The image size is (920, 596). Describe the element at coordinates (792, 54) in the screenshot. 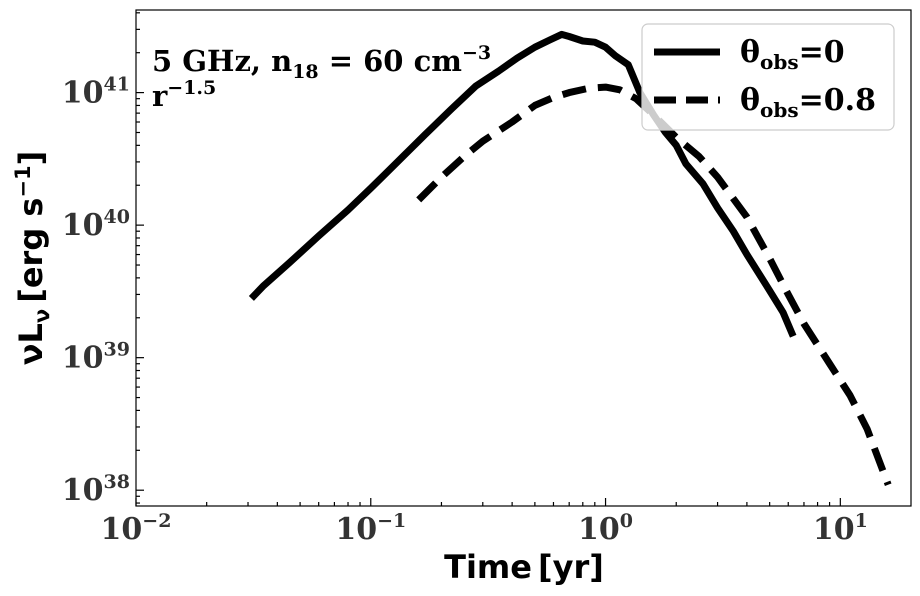

I see `legend-label-series-1: θobs=0` at that location.